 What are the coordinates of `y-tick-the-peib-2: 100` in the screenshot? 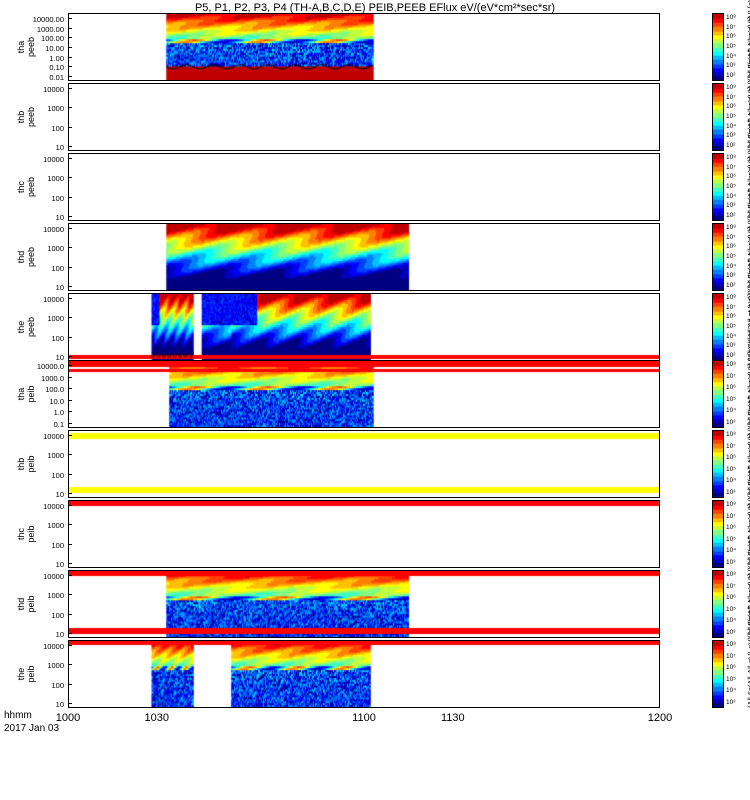 It's located at (57, 685).